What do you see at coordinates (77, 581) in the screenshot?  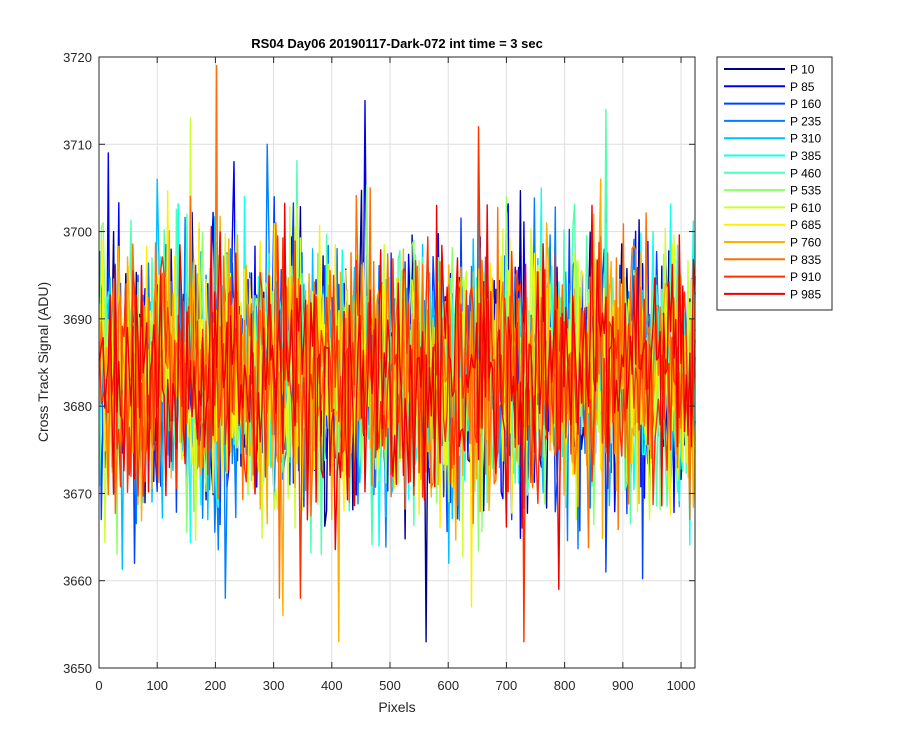 I see `y-tick-label: 3660` at bounding box center [77, 581].